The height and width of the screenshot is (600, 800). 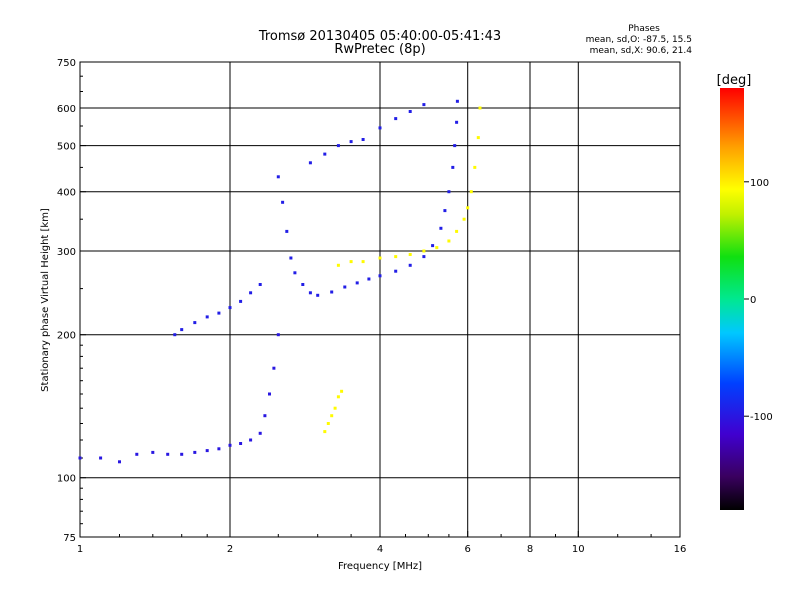 I want to click on x-tick-label: 1, so click(x=80, y=549).